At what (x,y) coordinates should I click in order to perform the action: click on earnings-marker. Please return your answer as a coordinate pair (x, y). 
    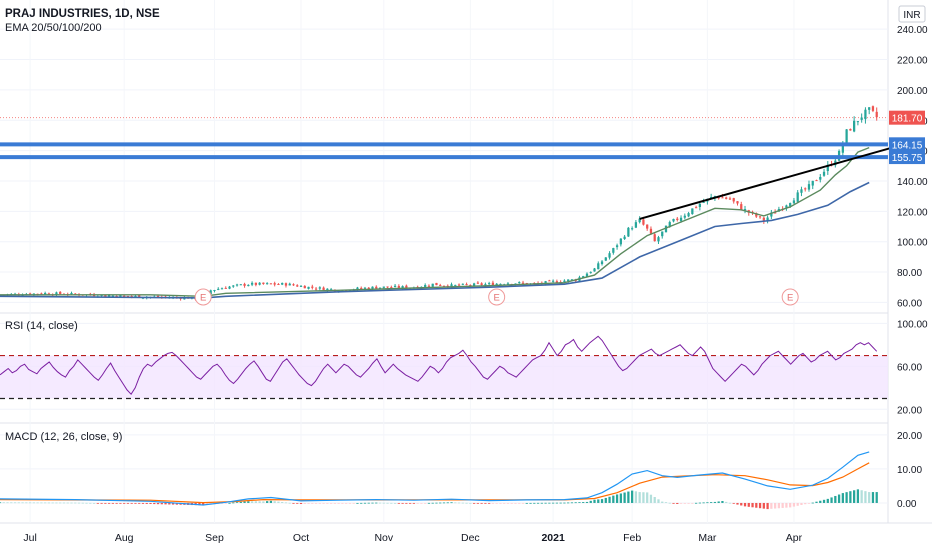
    Looking at the image, I should click on (203, 297).